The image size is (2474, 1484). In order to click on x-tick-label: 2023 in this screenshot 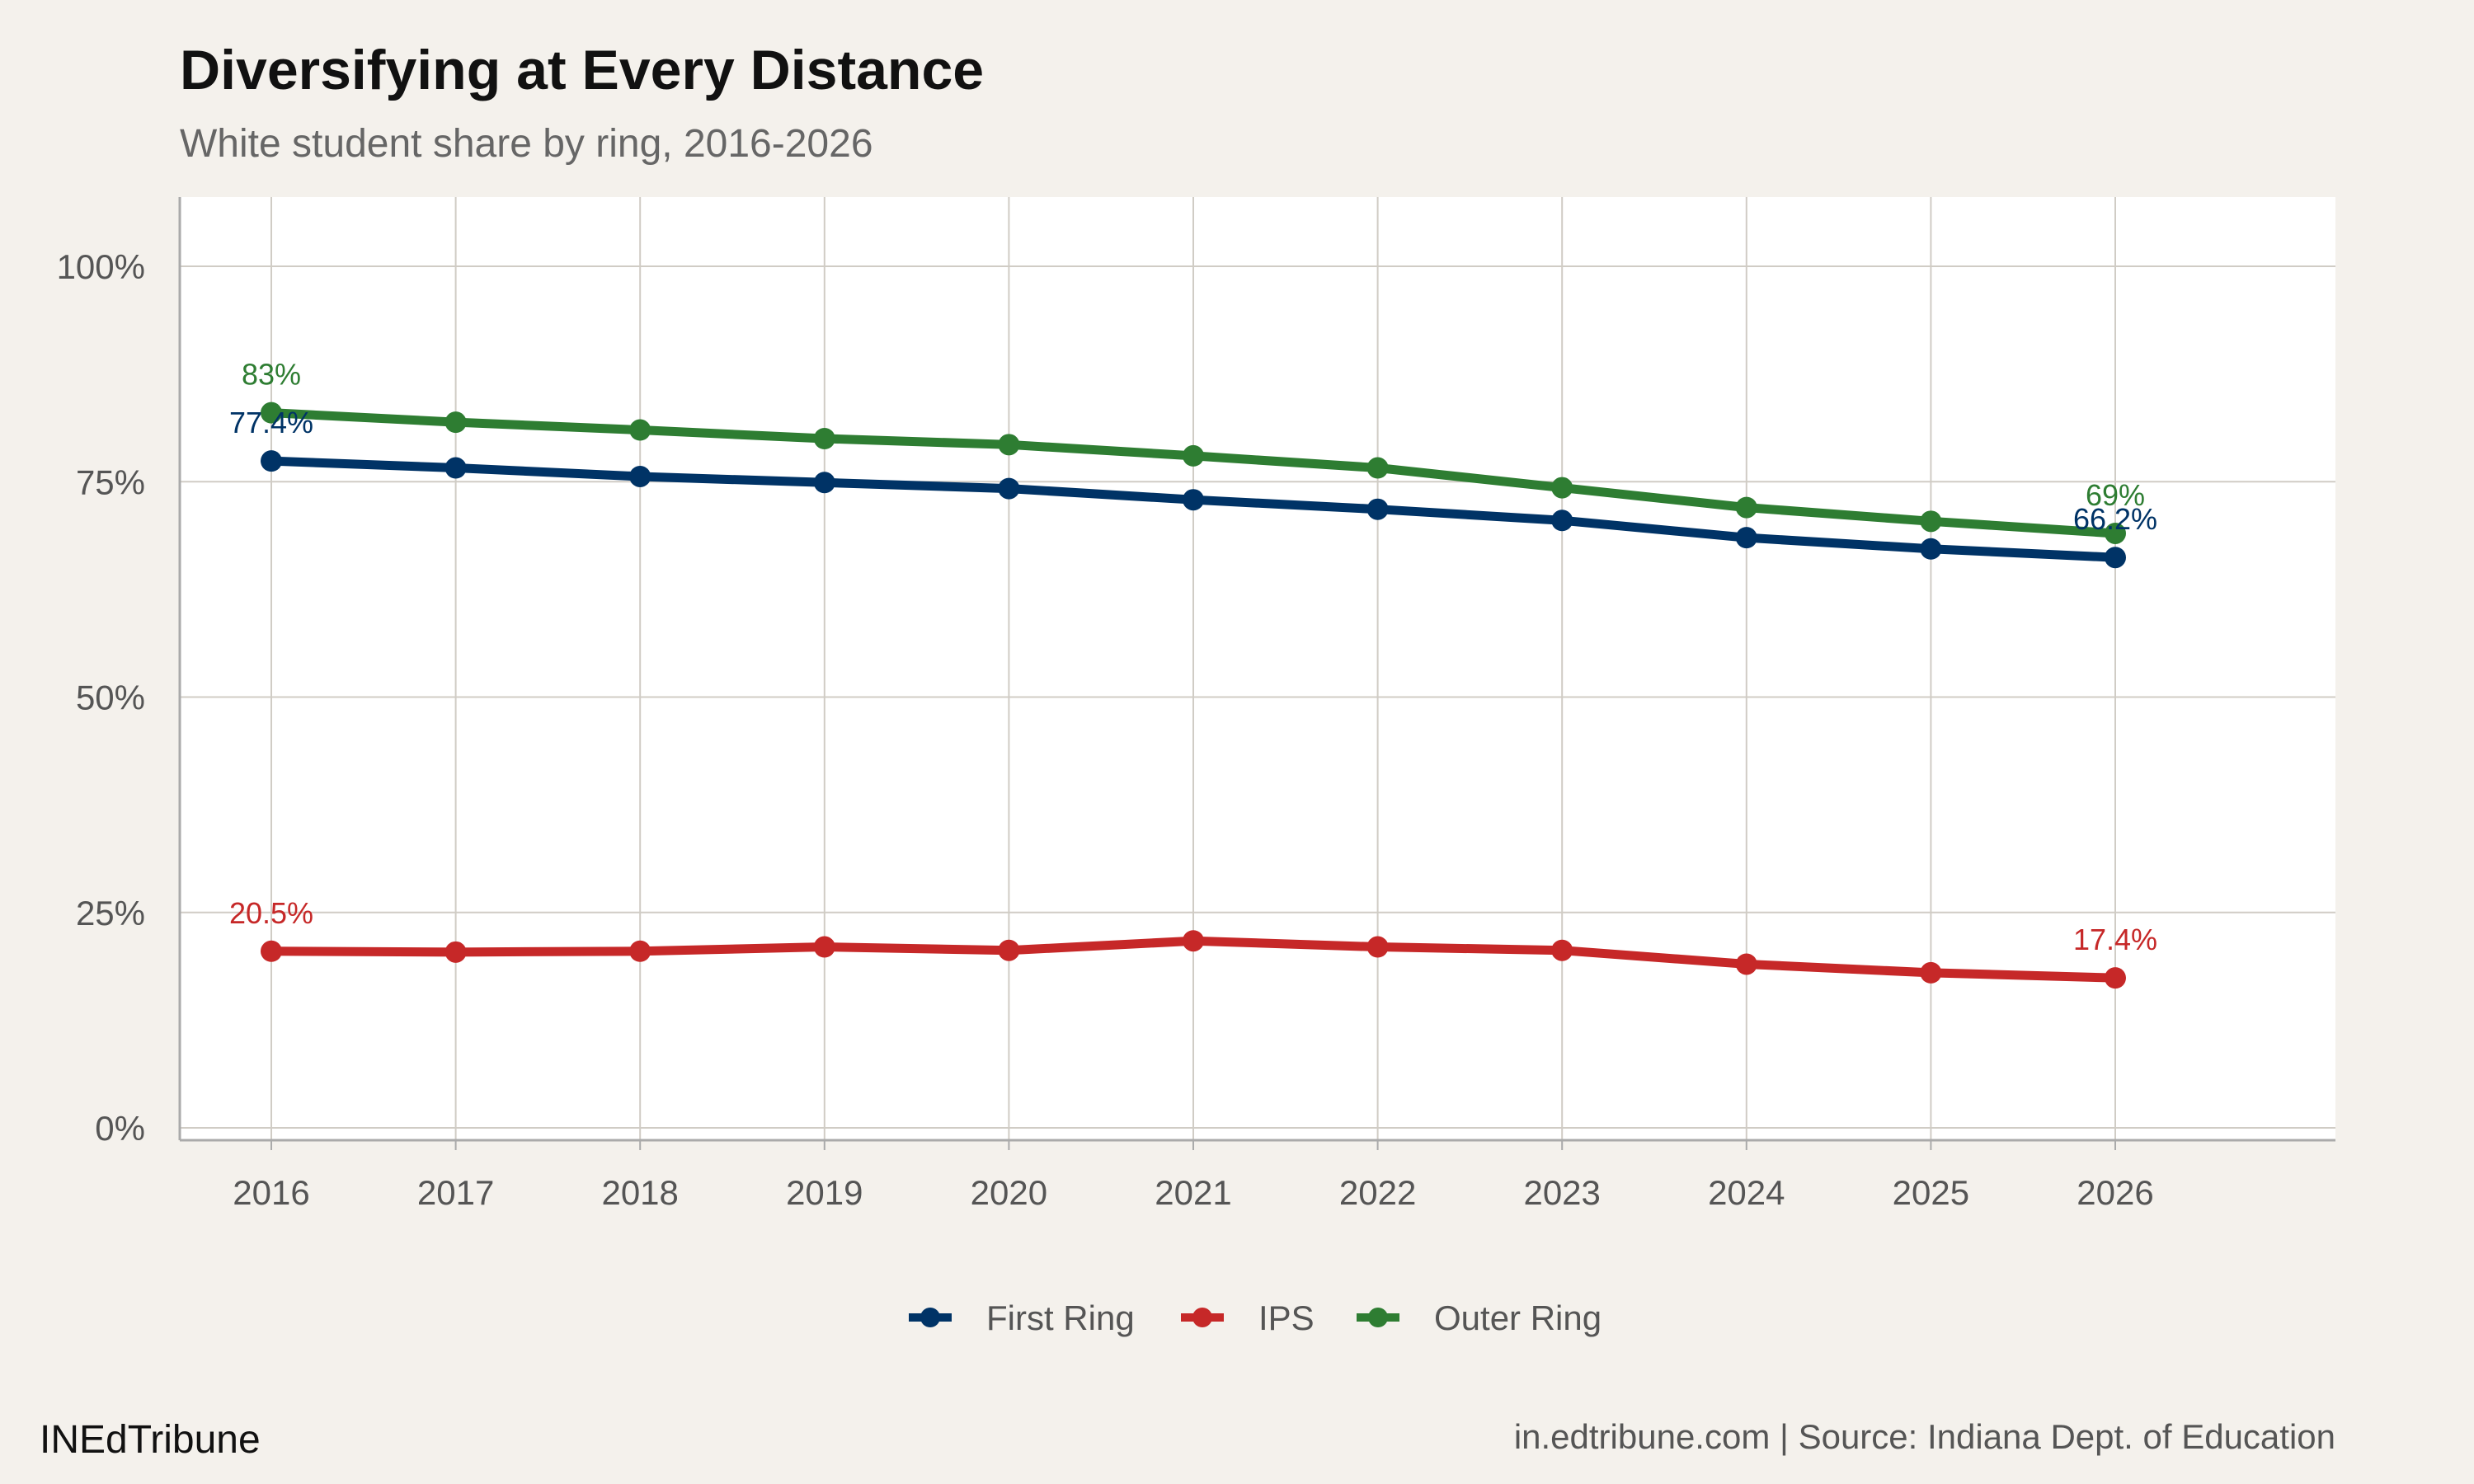, I will do `click(1561, 1192)`.